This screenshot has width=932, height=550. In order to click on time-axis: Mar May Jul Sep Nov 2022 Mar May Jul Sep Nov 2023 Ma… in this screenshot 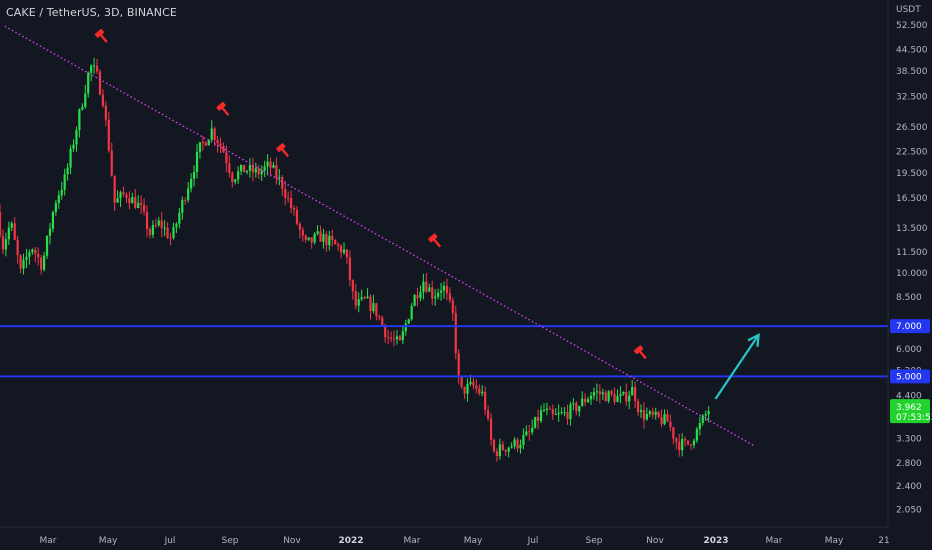, I will do `click(465, 541)`.